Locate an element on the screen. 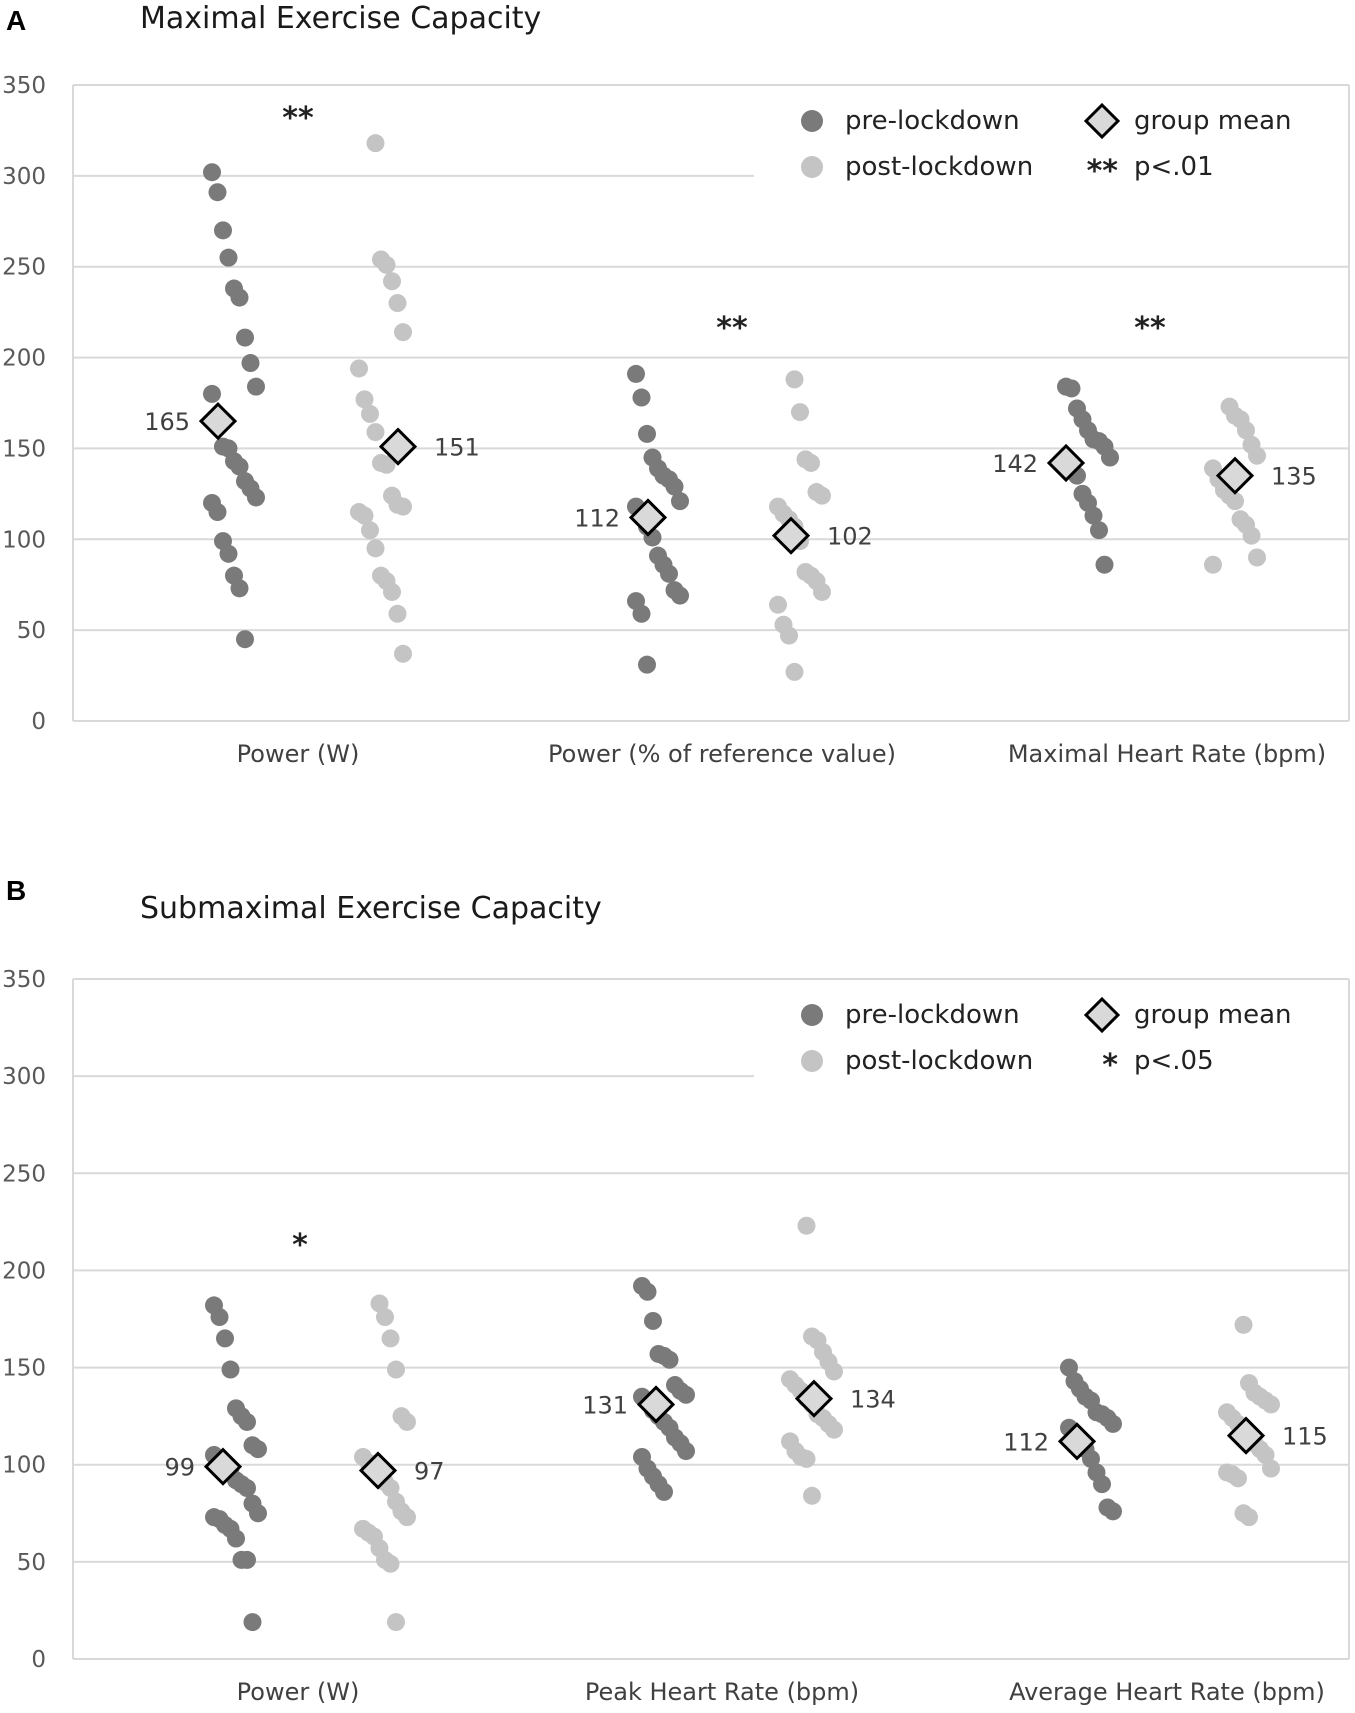 Image resolution: width=1355 pixels, height=1713 pixels. post-mean-label: 97 is located at coordinates (429, 1472).